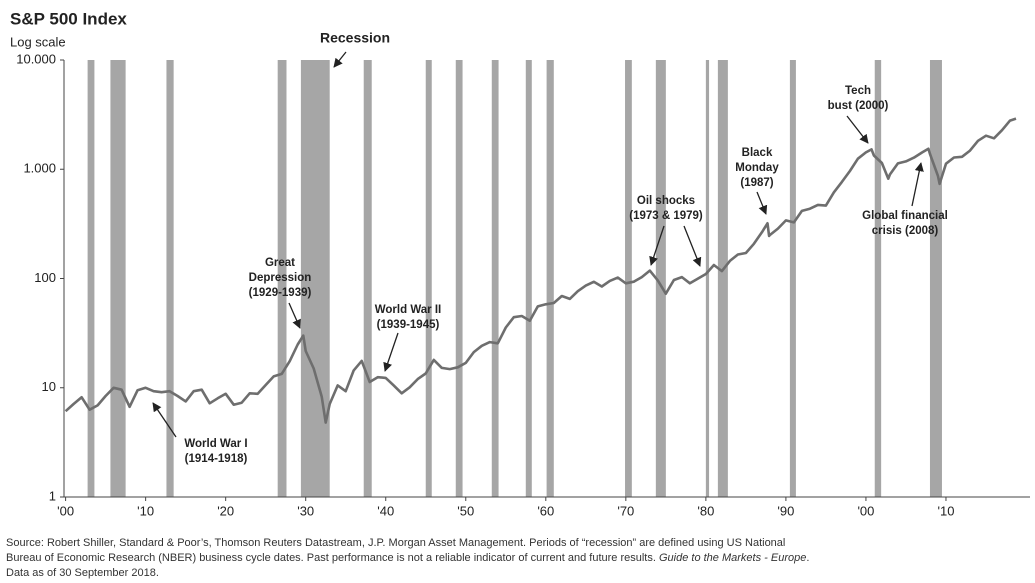  I want to click on annotation: Depression, so click(280, 278).